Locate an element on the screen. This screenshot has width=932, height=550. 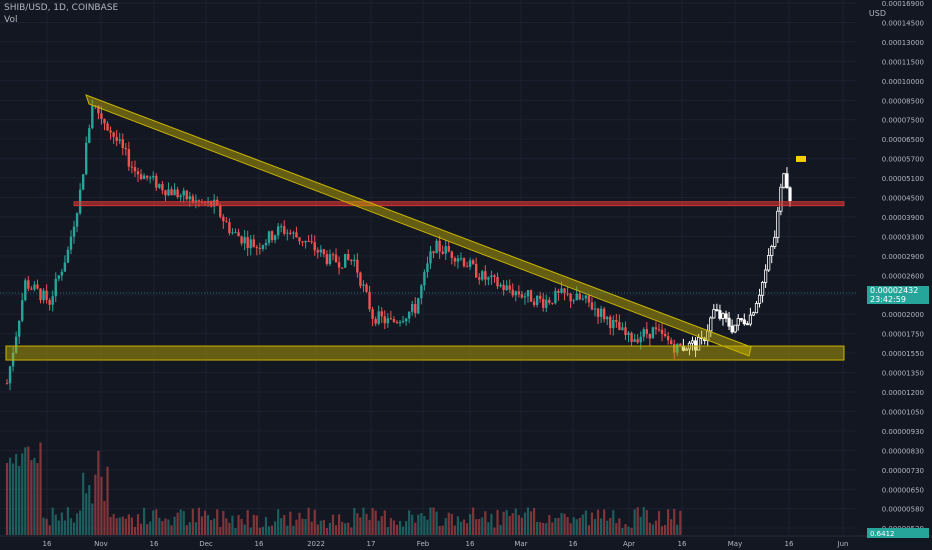
symbol-title: SHIB/USD, 1D, COINBASE is located at coordinates (61, 8).